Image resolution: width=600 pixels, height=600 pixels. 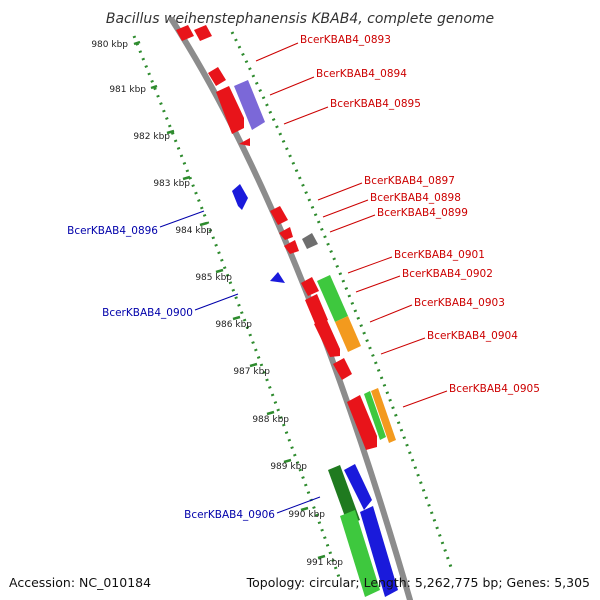 What do you see at coordinates (306, 515) in the screenshot?
I see `kbp-label: 990 kbp` at bounding box center [306, 515].